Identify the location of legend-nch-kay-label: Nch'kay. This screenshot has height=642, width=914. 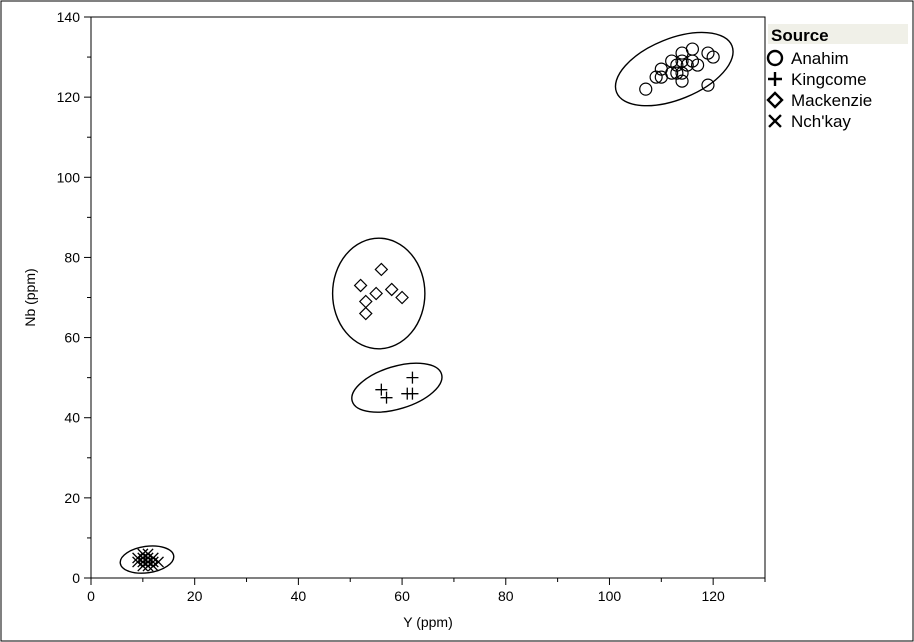
(821, 121).